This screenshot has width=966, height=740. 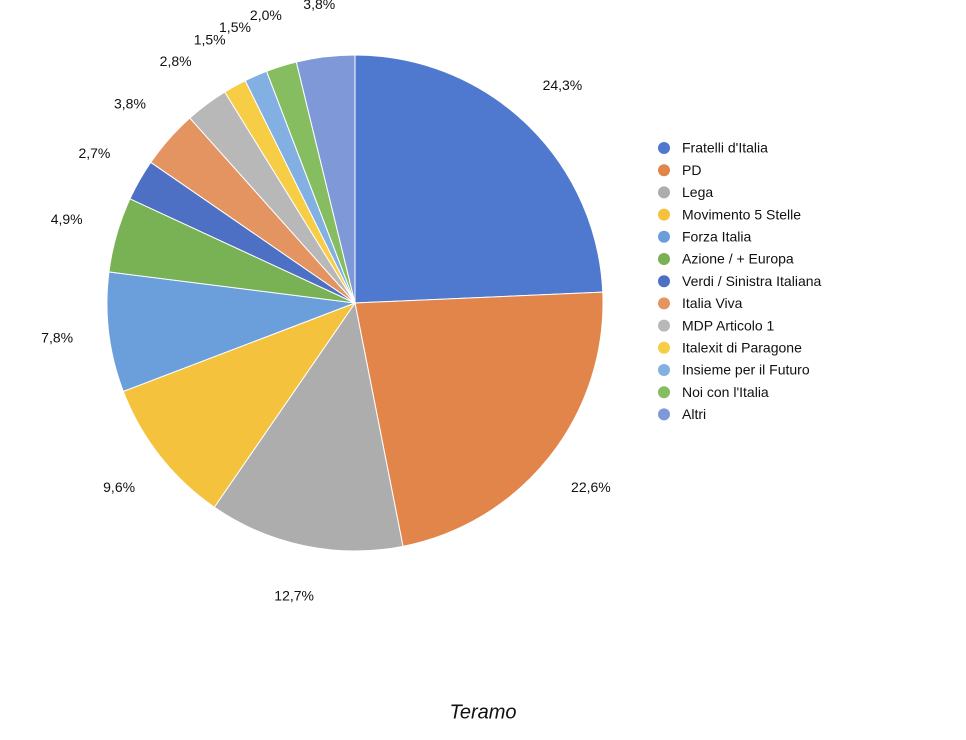 What do you see at coordinates (591, 487) in the screenshot?
I see `data-label: 22,6%` at bounding box center [591, 487].